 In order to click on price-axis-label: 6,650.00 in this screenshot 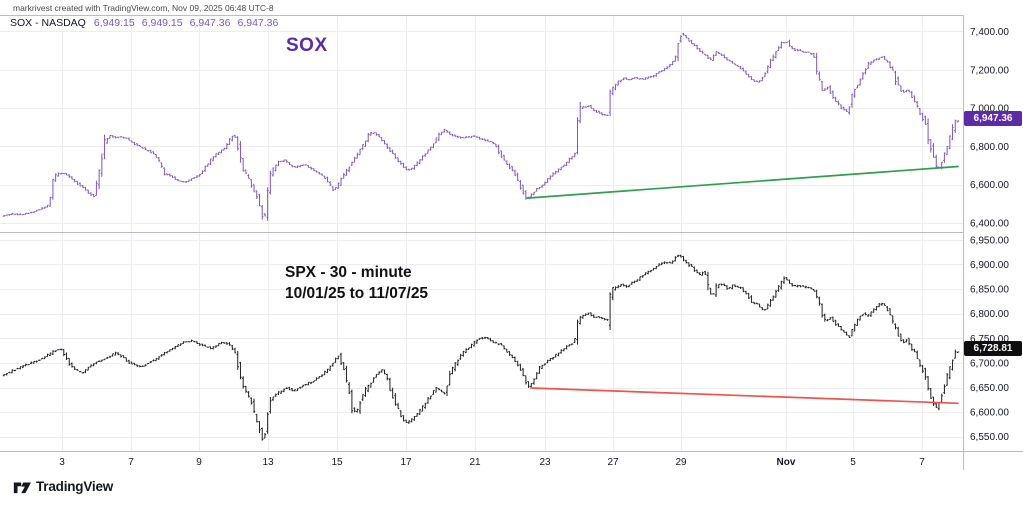, I will do `click(989, 388)`.